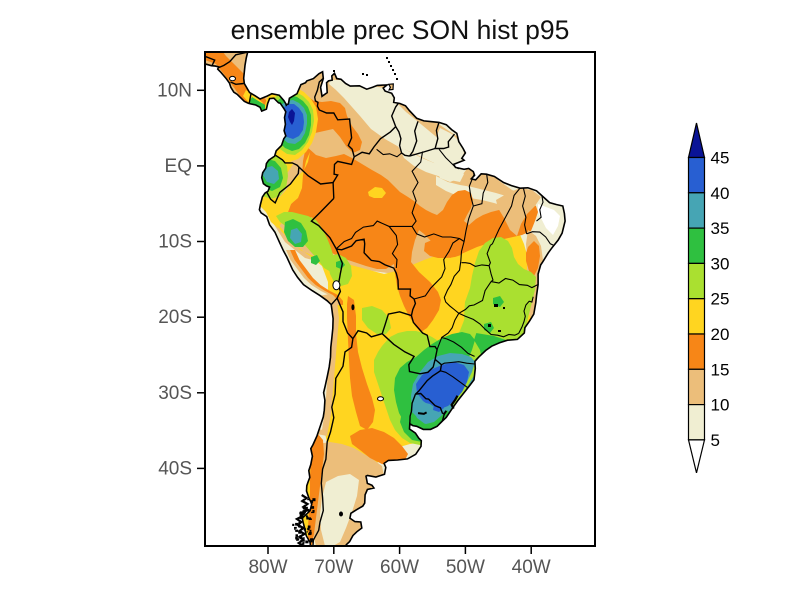 This screenshot has width=800, height=600. I want to click on svg-text: 10N, so click(174, 90).